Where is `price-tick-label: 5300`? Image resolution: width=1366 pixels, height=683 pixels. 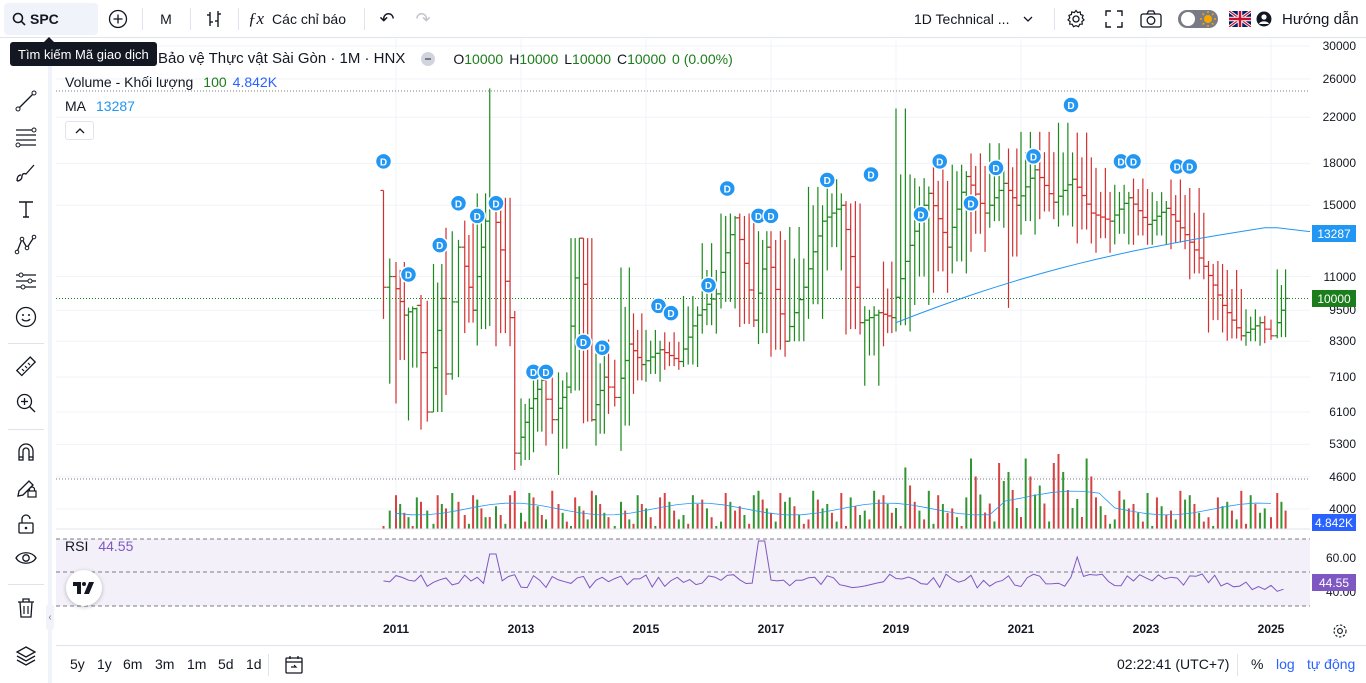
price-tick-label: 5300 is located at coordinates (1342, 444).